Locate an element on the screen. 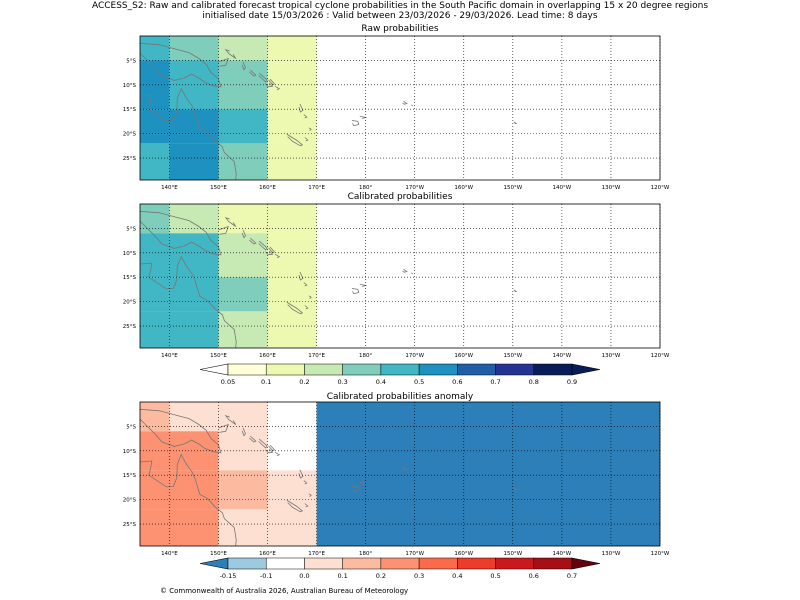 The width and height of the screenshot is (800, 600). panel-raw-title: Raw probabilities is located at coordinates (400, 29).